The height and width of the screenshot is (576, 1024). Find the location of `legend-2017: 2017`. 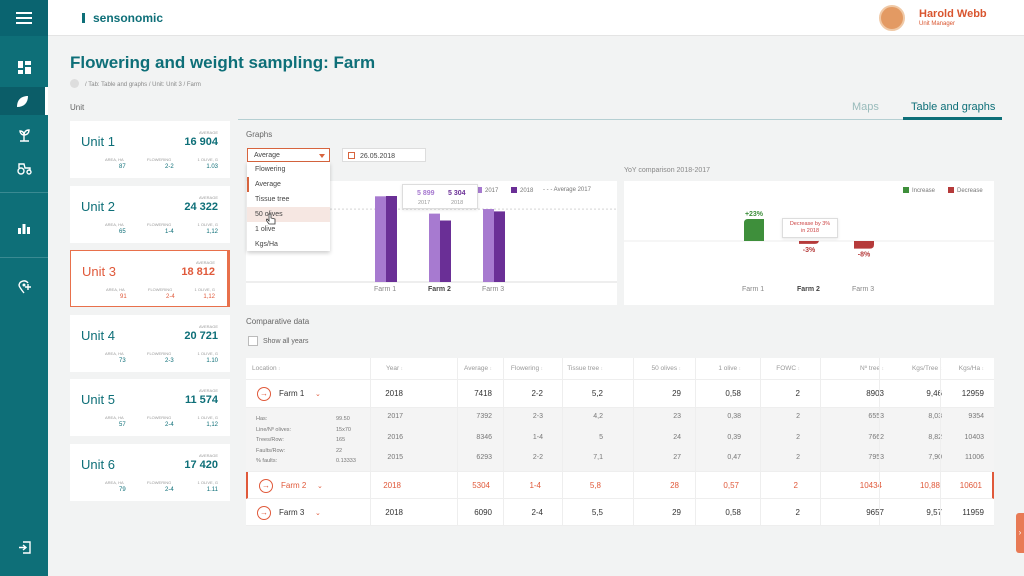

legend-2017: 2017 is located at coordinates (492, 191).